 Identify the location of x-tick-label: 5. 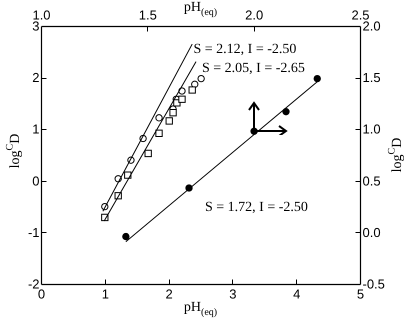
(360, 294).